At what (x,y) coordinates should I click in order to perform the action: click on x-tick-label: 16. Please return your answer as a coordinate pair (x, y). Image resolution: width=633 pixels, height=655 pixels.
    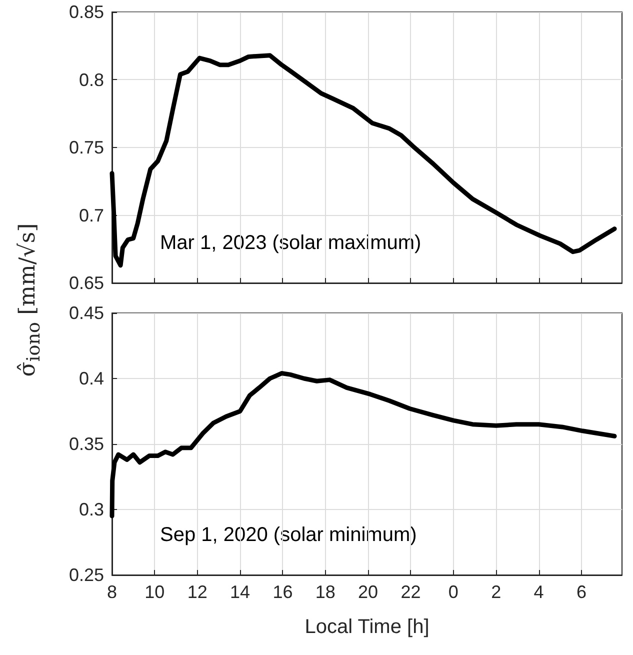
    Looking at the image, I should click on (282, 592).